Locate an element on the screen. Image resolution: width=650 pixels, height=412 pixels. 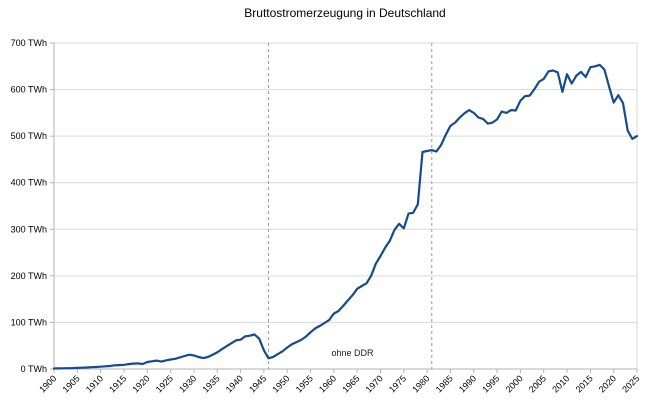
annotation-ohne-ddr: ohne DDR is located at coordinates (352, 353).